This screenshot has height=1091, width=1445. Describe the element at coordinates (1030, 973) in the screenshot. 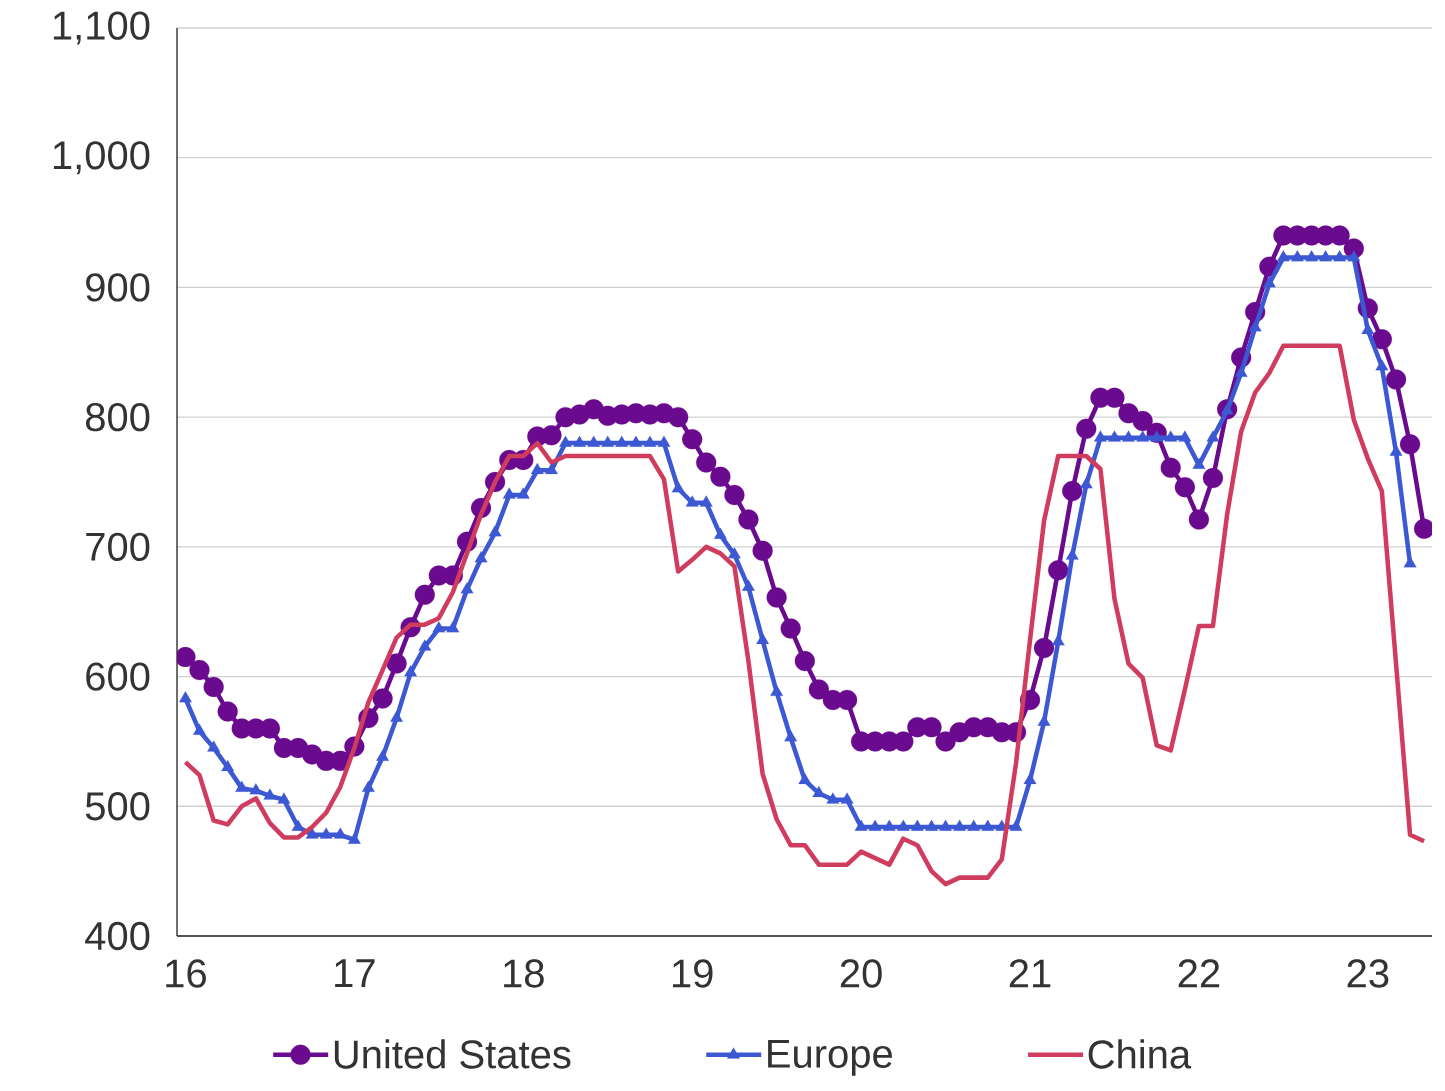

I see `x-tick-label: 21` at that location.